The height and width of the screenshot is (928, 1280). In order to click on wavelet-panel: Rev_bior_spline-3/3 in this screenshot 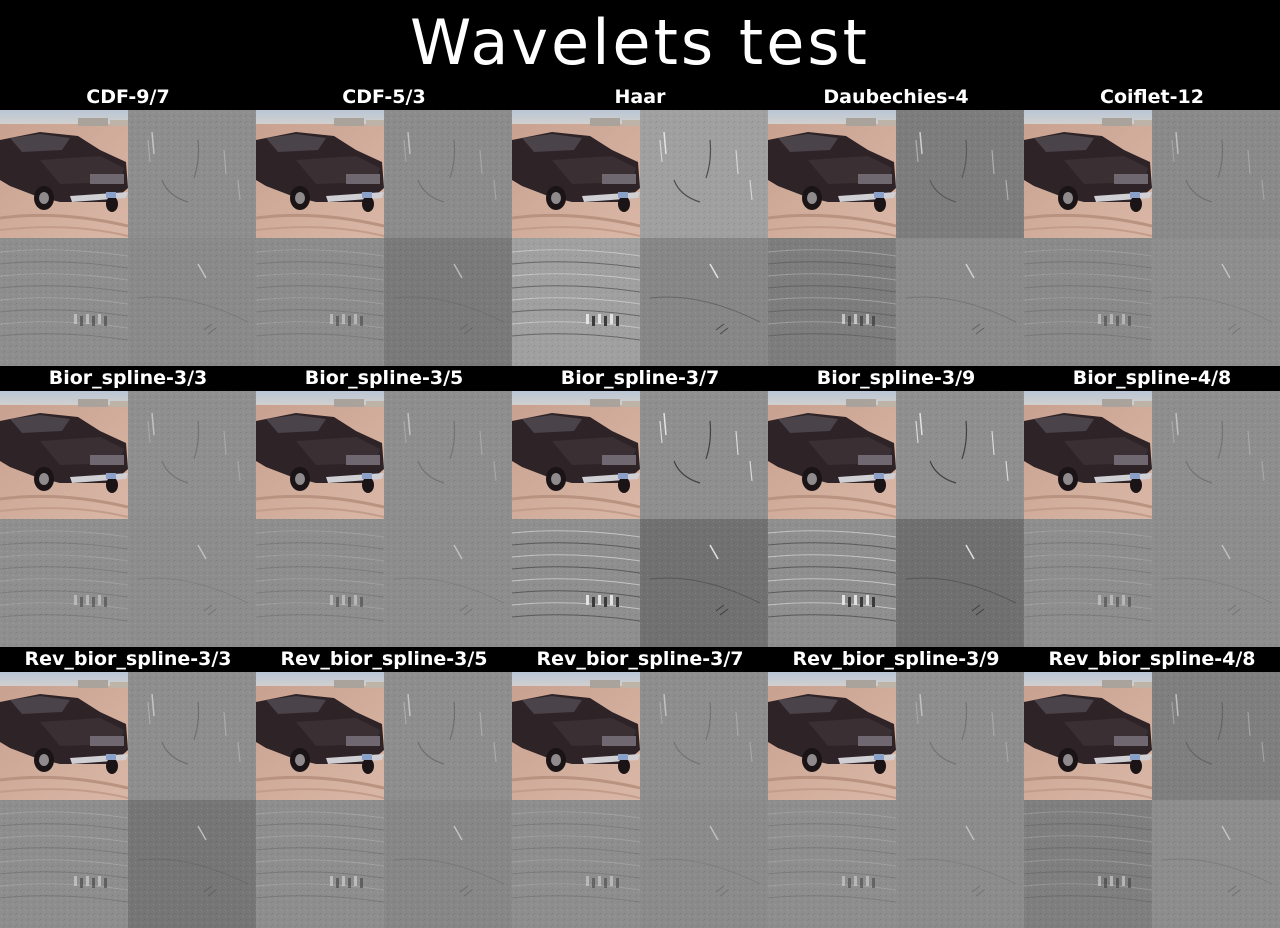, I will do `click(128, 787)`.